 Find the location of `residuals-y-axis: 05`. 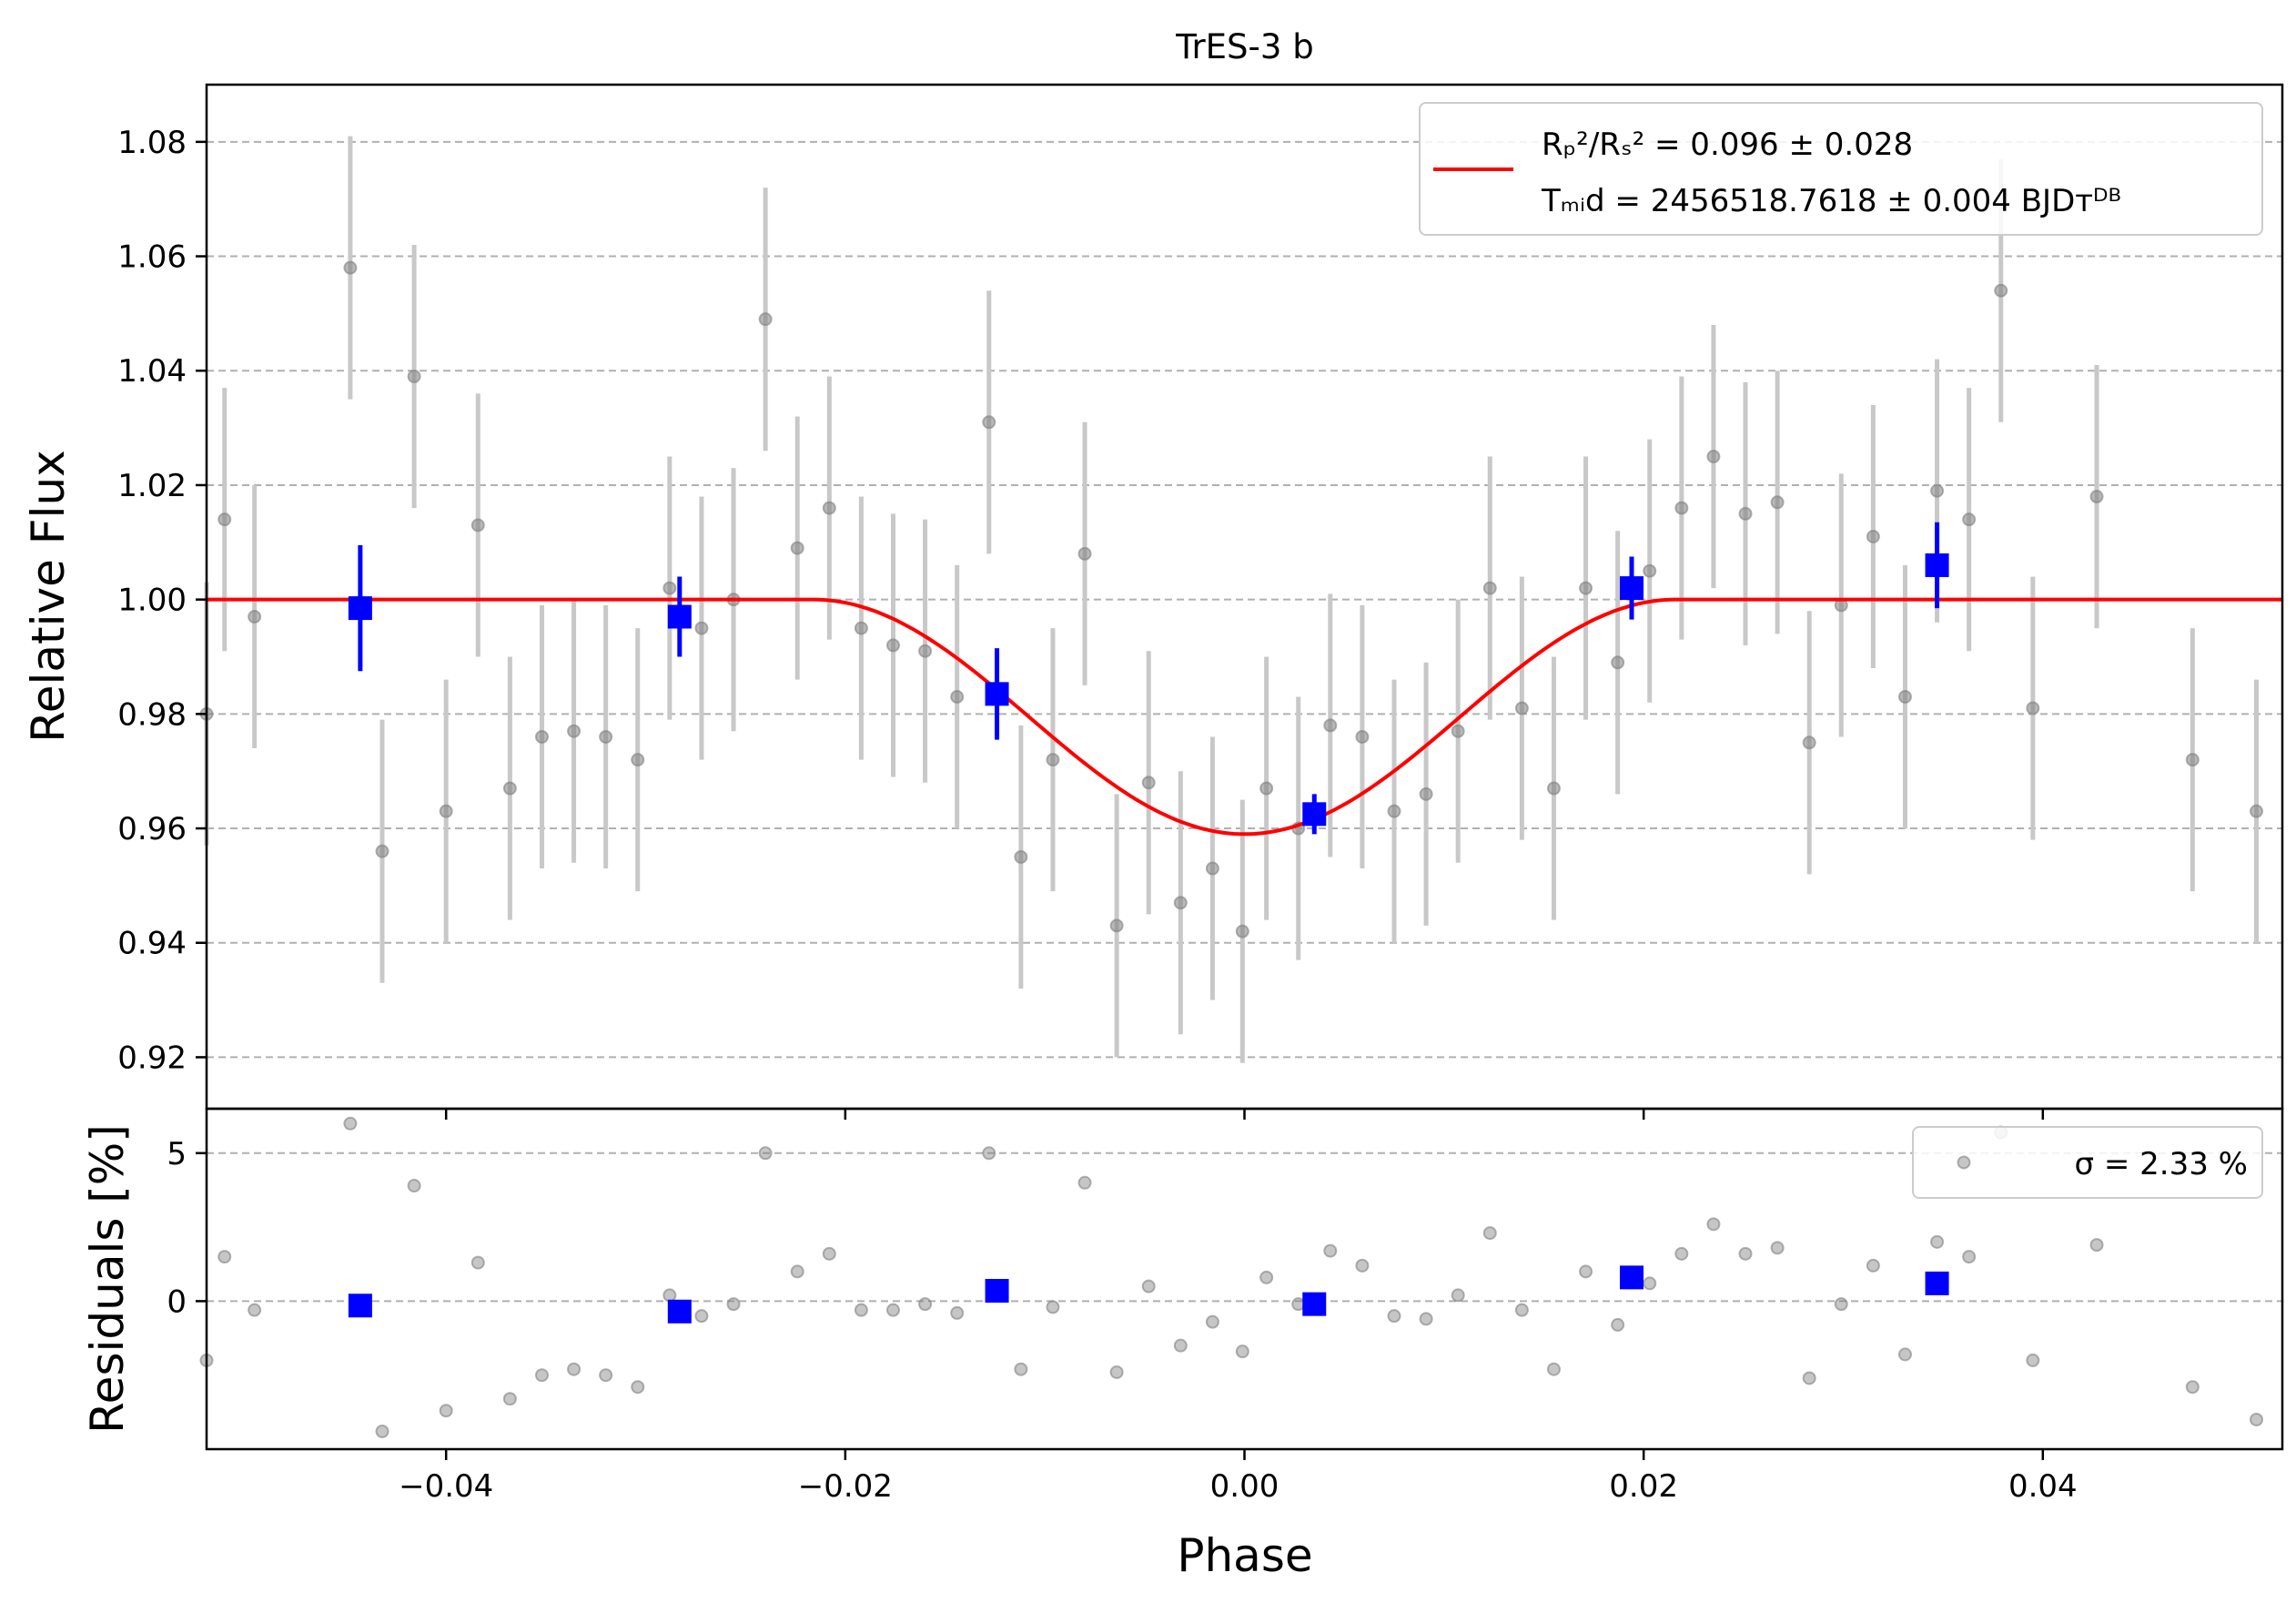

residuals-y-axis: 05 is located at coordinates (187, 1228).